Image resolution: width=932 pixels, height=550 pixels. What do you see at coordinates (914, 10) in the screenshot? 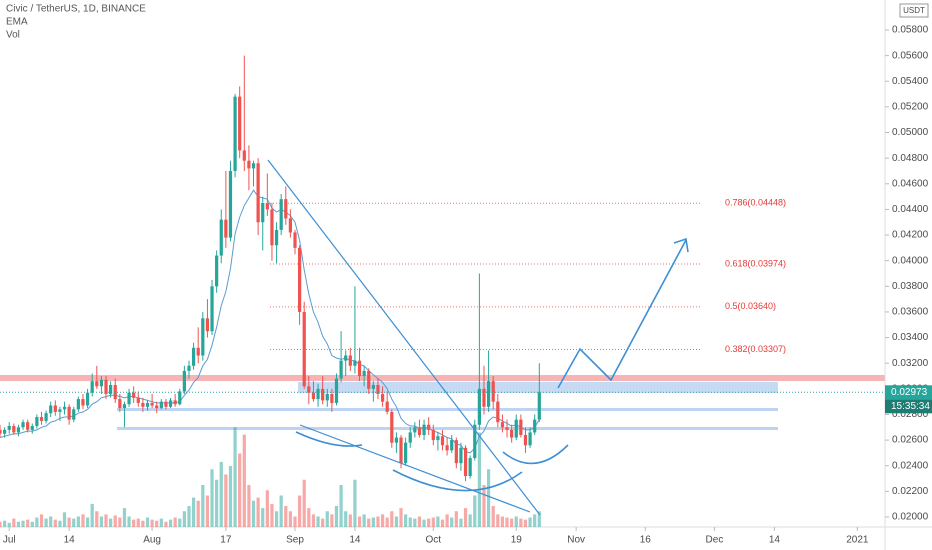
I see `currency-box` at bounding box center [914, 10].